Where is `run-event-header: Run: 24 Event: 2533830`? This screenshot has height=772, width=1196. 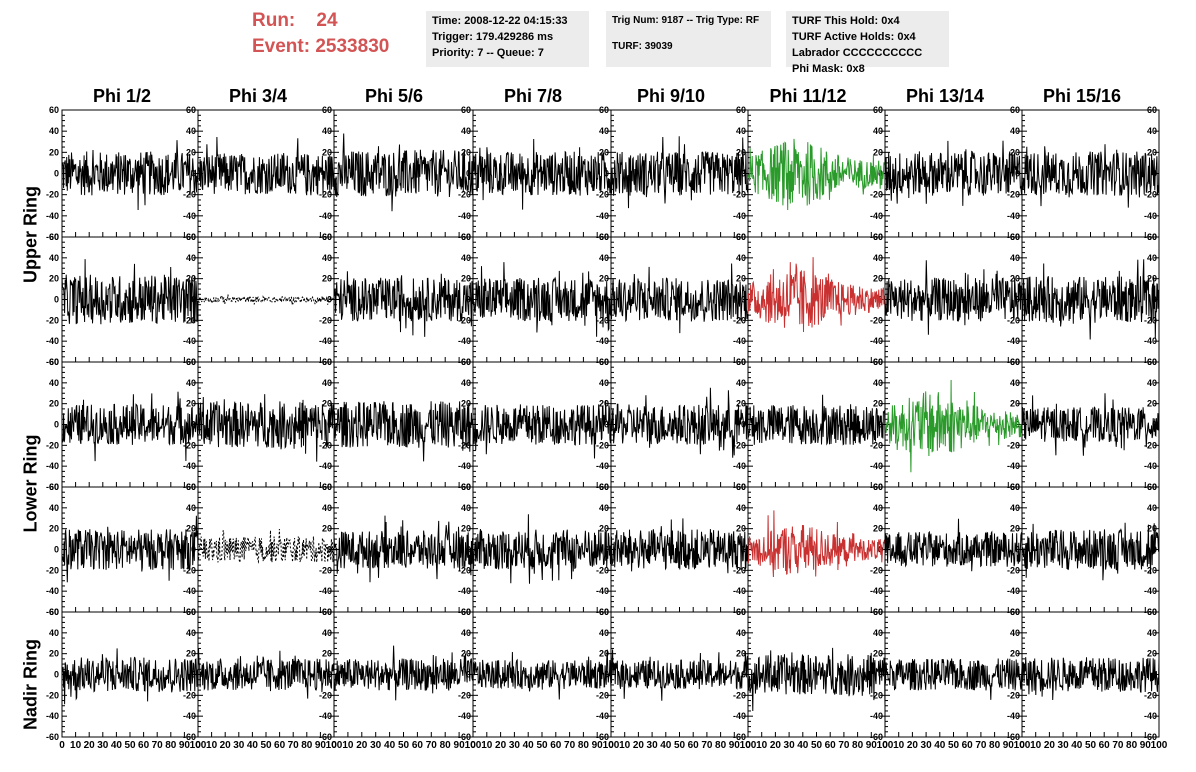 run-event-header: Run: 24 Event: 2533830 is located at coordinates (334, 34).